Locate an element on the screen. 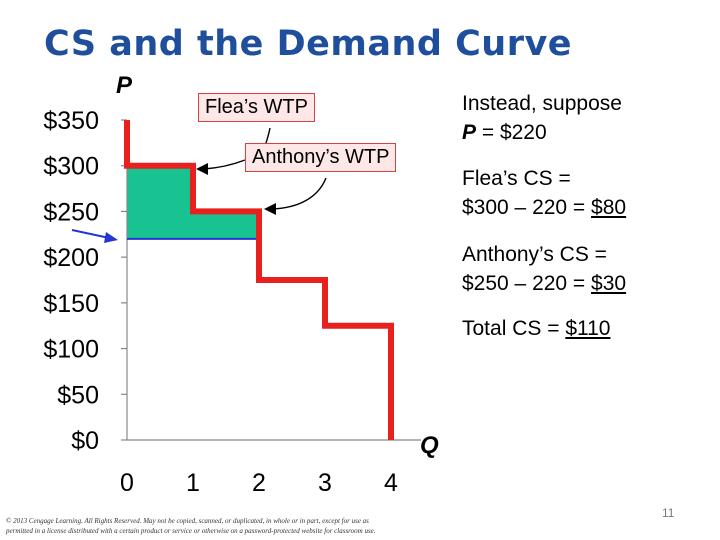  x-axis-label: Q is located at coordinates (429, 445).